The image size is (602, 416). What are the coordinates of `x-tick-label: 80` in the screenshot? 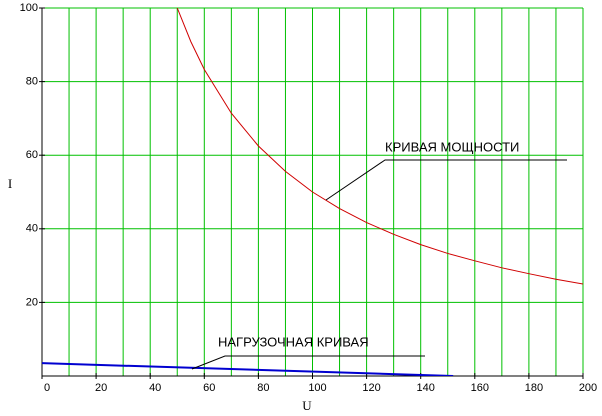 It's located at (263, 388).